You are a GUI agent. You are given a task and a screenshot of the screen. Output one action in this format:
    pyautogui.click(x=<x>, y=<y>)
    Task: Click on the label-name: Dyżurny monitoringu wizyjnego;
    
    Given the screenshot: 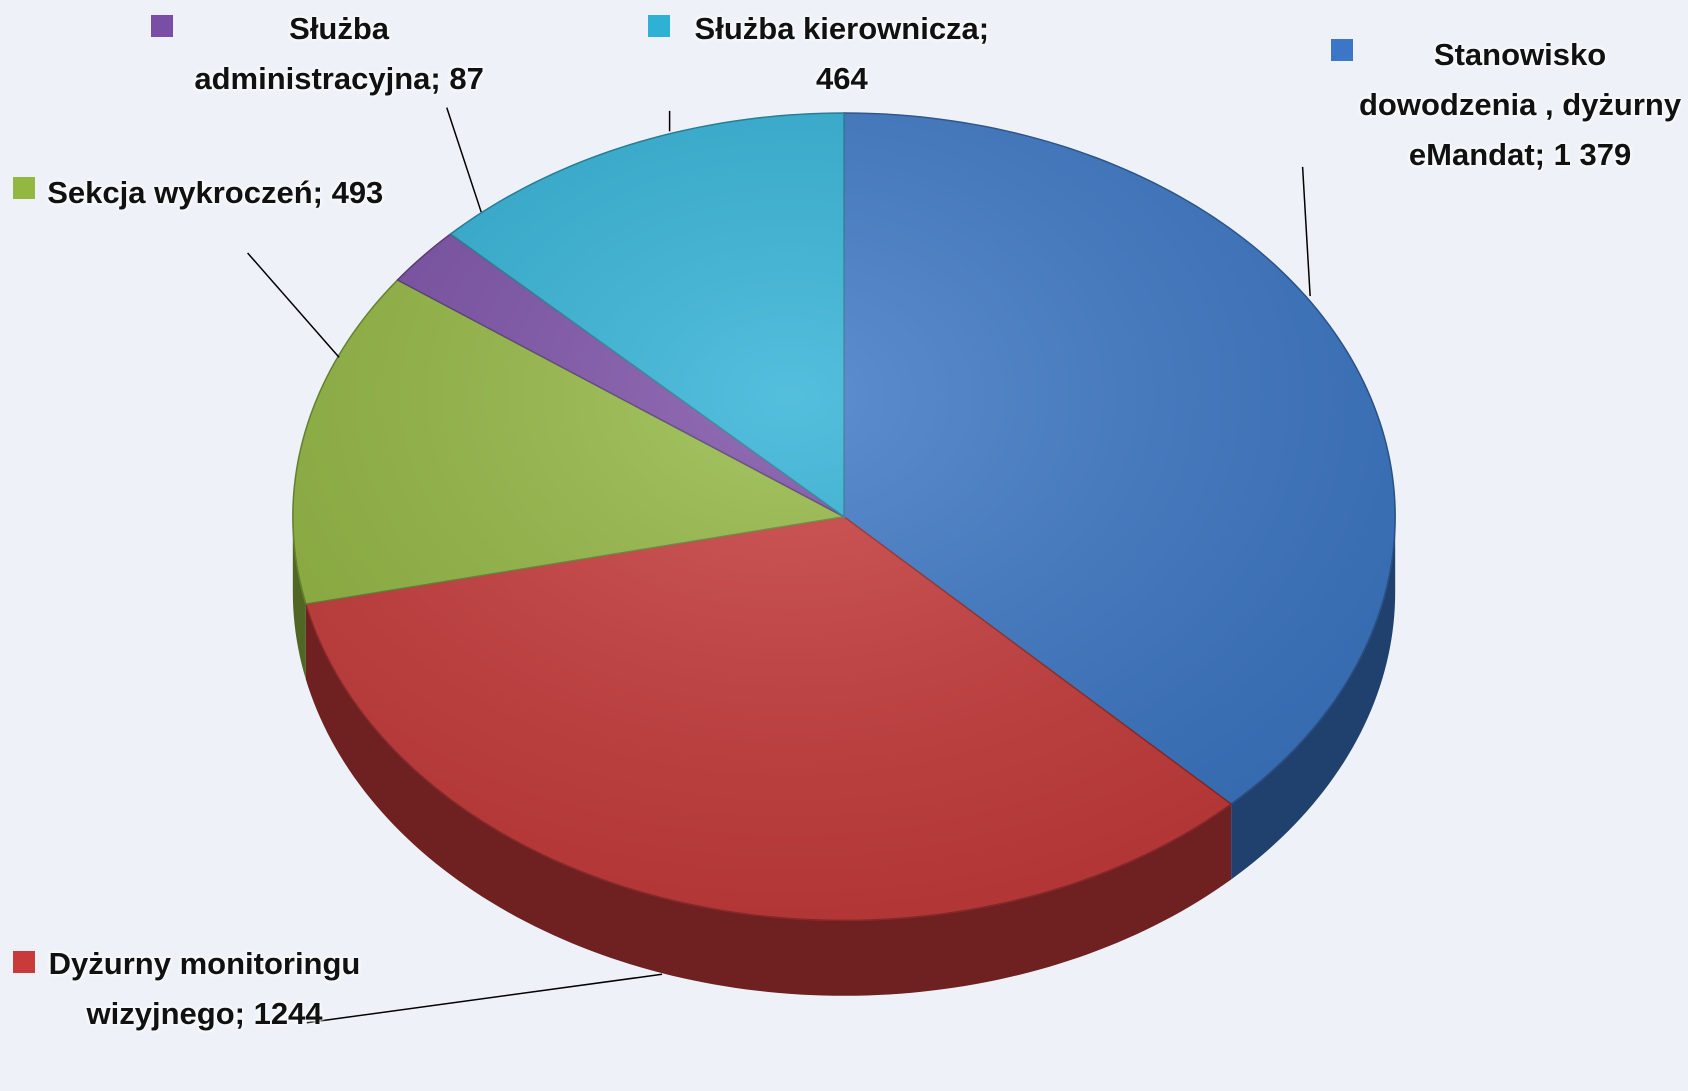 What is the action you would take?
    pyautogui.click(x=204, y=988)
    